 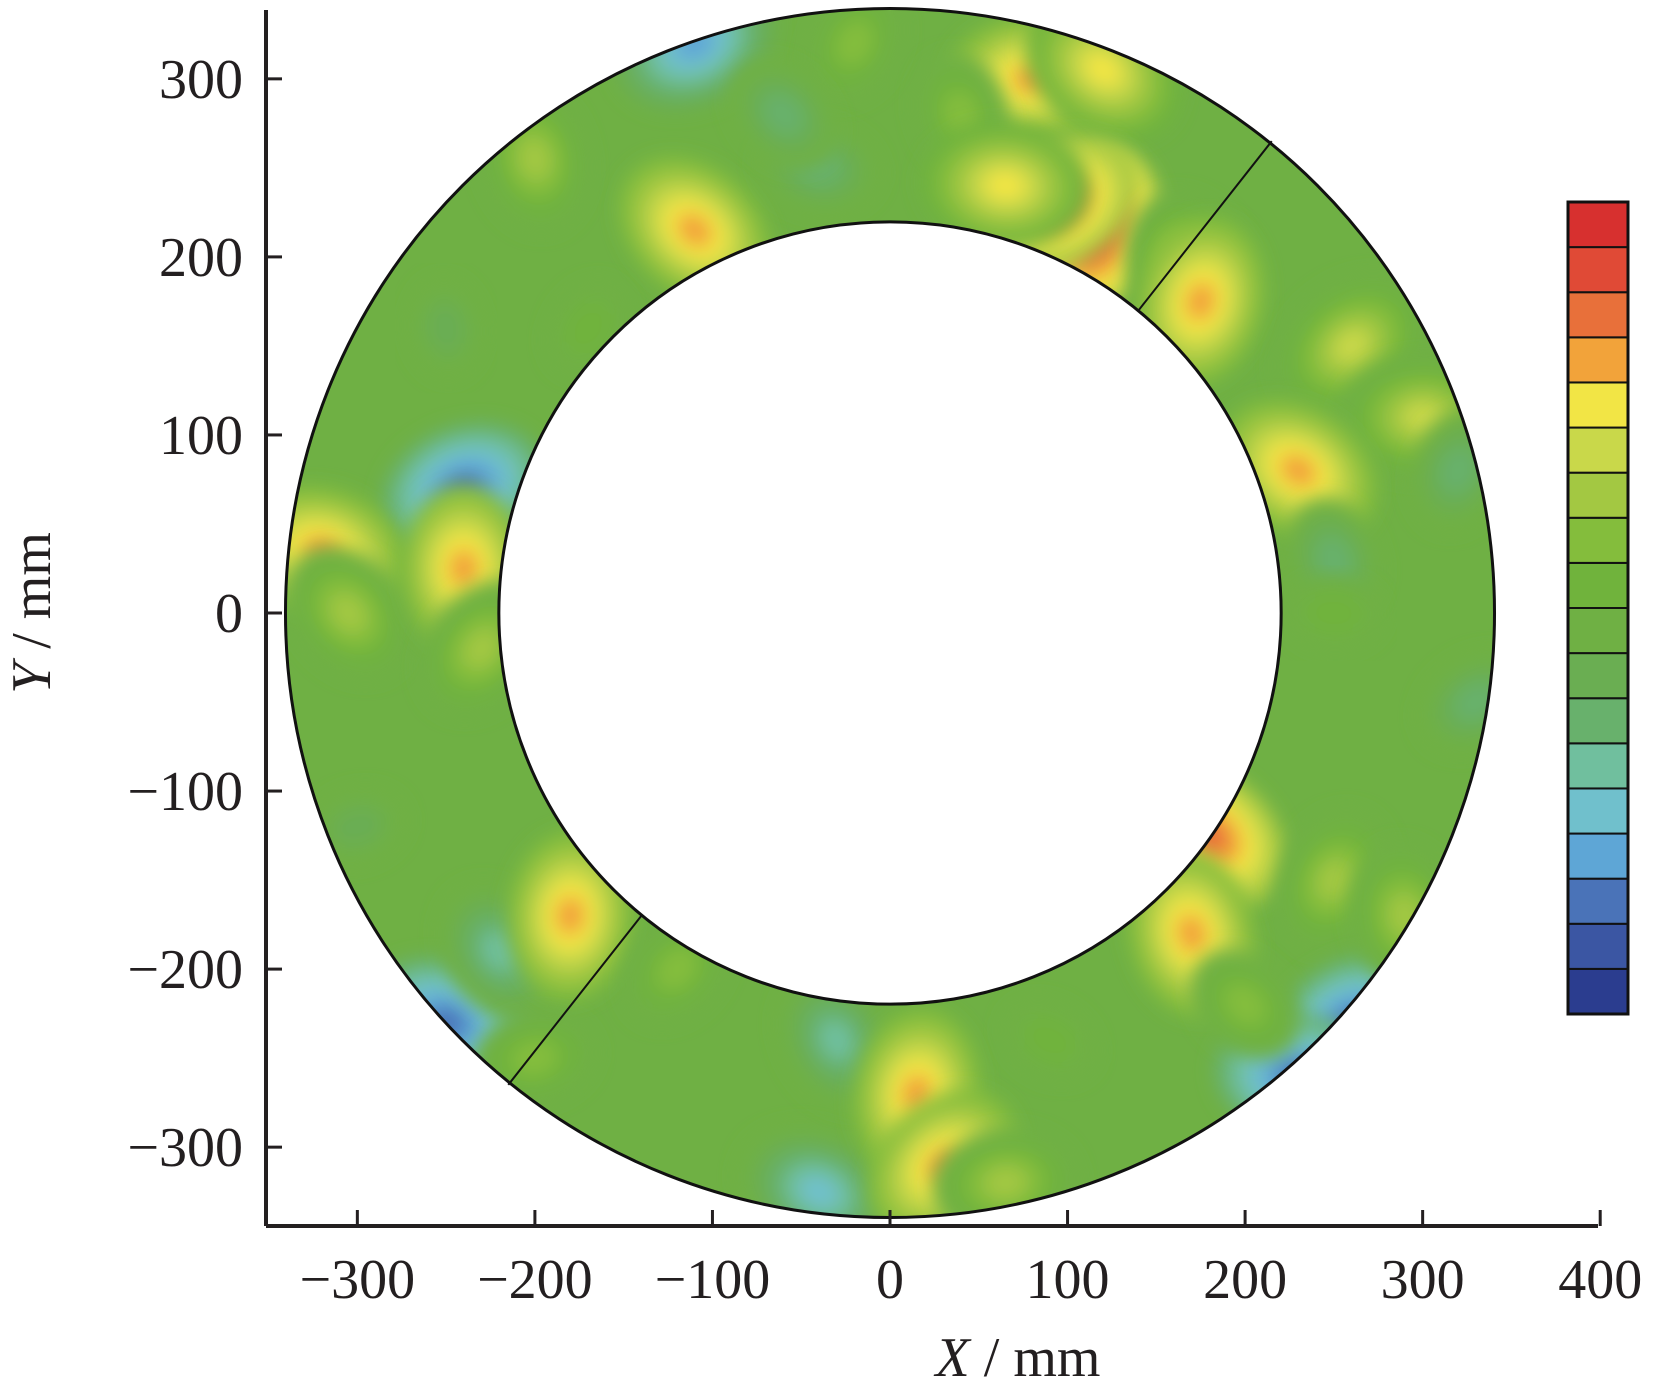 What do you see at coordinates (229, 614) in the screenshot?
I see `y-tick-label: 0` at bounding box center [229, 614].